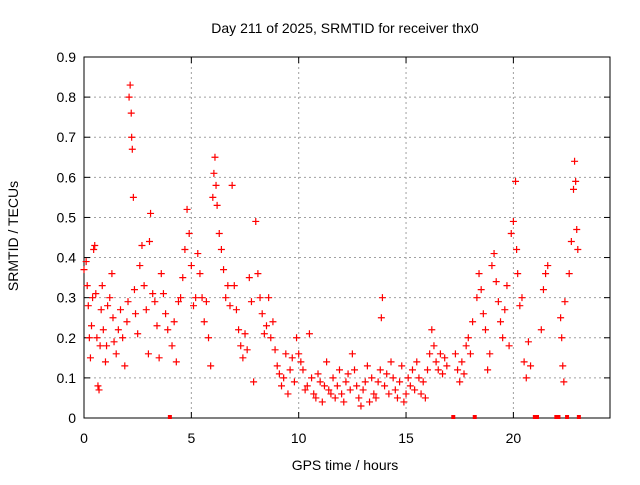 Image resolution: width=640 pixels, height=485 pixels. Describe the element at coordinates (514, 438) in the screenshot. I see `x-tick-label: 20` at that location.